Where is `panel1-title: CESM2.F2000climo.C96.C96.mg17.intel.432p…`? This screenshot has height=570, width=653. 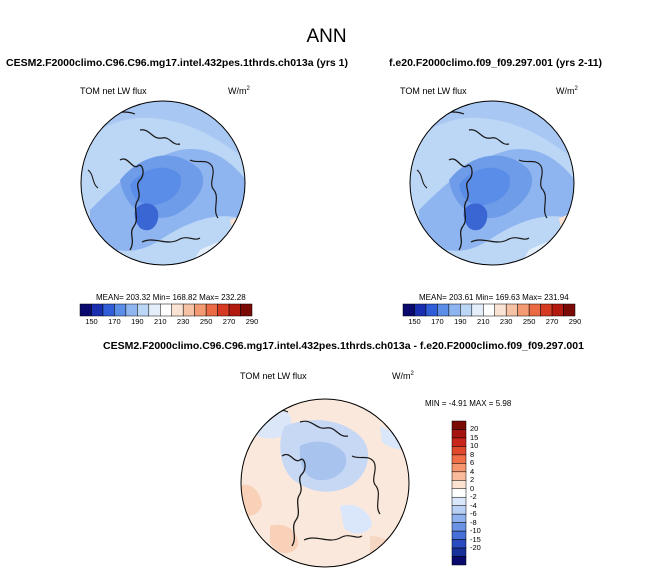 panel1-title: CESM2.F2000climo.C96.C96.mg17.intel.432p… is located at coordinates (177, 63).